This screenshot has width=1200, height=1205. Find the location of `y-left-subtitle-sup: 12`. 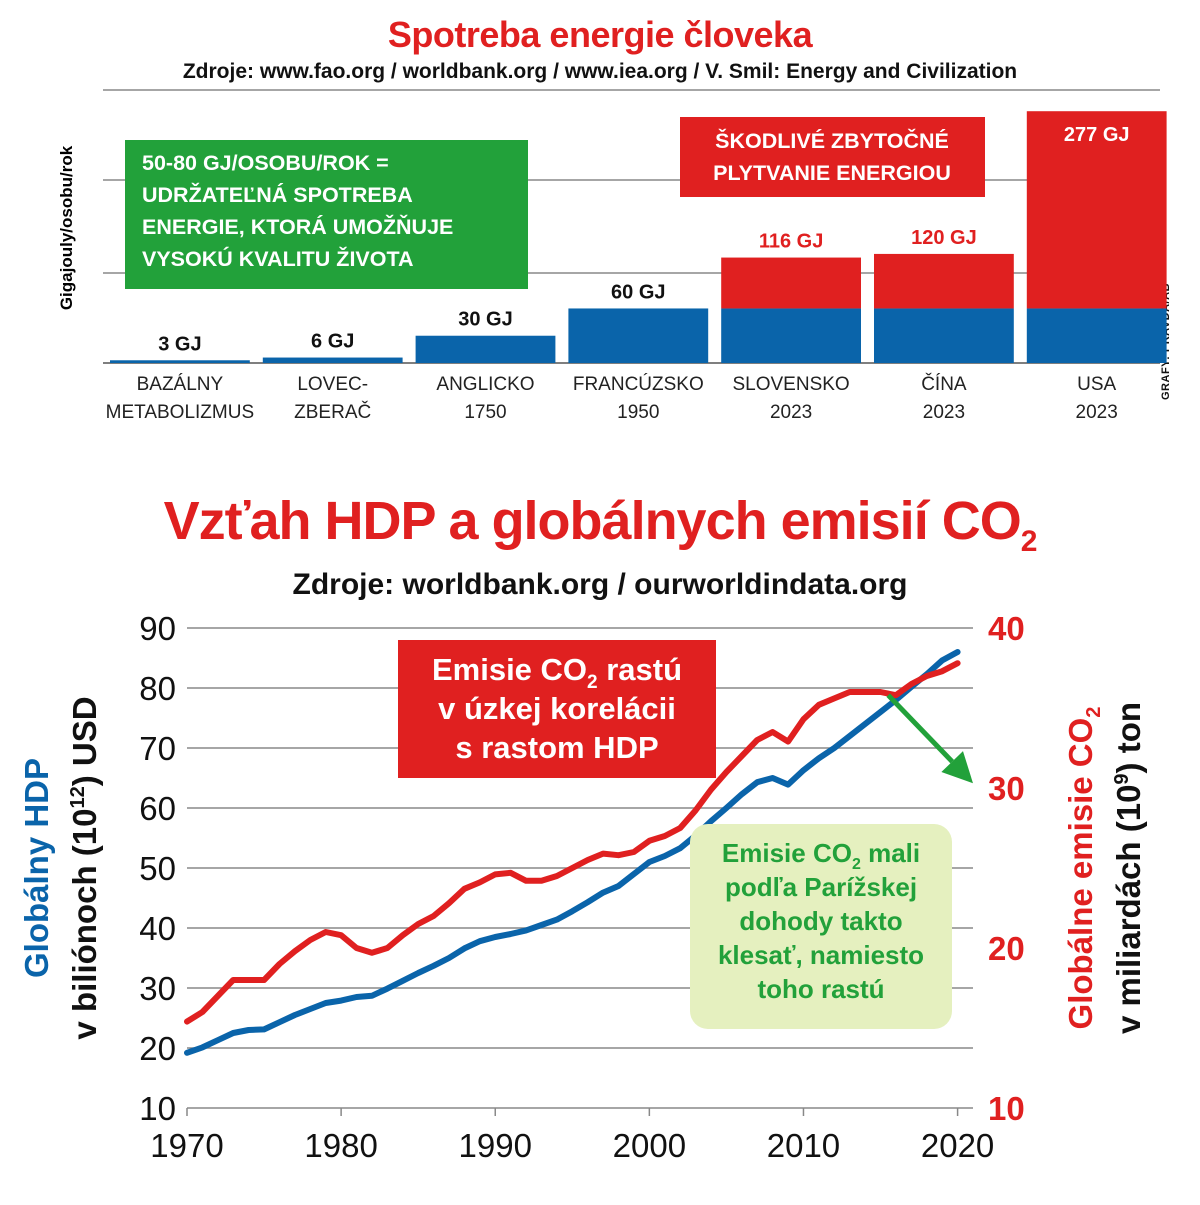

y-left-subtitle-sup: 12 is located at coordinates (78, 797).